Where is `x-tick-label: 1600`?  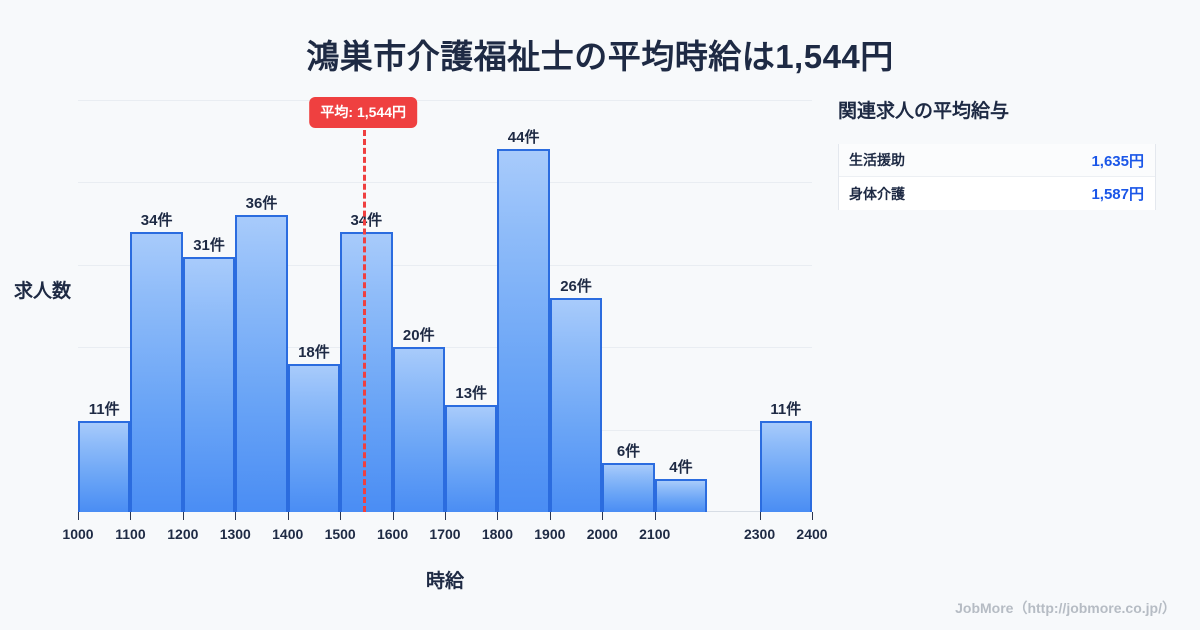
x-tick-label: 1600 is located at coordinates (392, 534).